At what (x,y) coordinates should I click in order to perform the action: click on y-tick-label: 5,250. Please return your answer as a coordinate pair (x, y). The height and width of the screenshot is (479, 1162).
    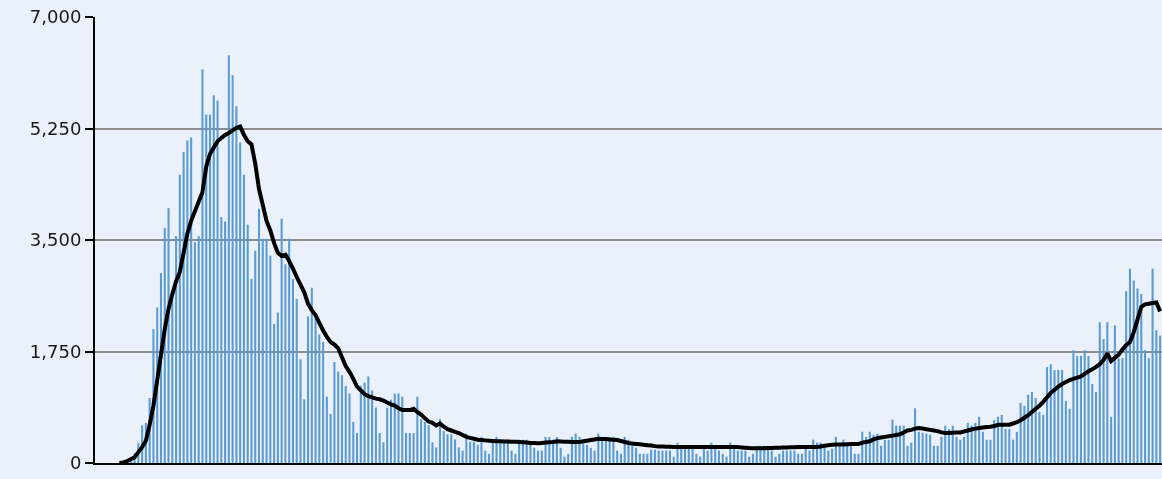
    Looking at the image, I should click on (55, 128).